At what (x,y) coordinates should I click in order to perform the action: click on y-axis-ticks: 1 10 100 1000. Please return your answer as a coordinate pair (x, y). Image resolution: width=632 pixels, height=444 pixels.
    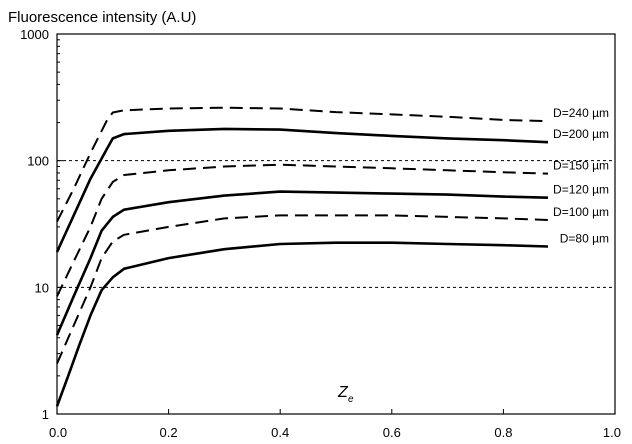
    Looking at the image, I should click on (41, 224).